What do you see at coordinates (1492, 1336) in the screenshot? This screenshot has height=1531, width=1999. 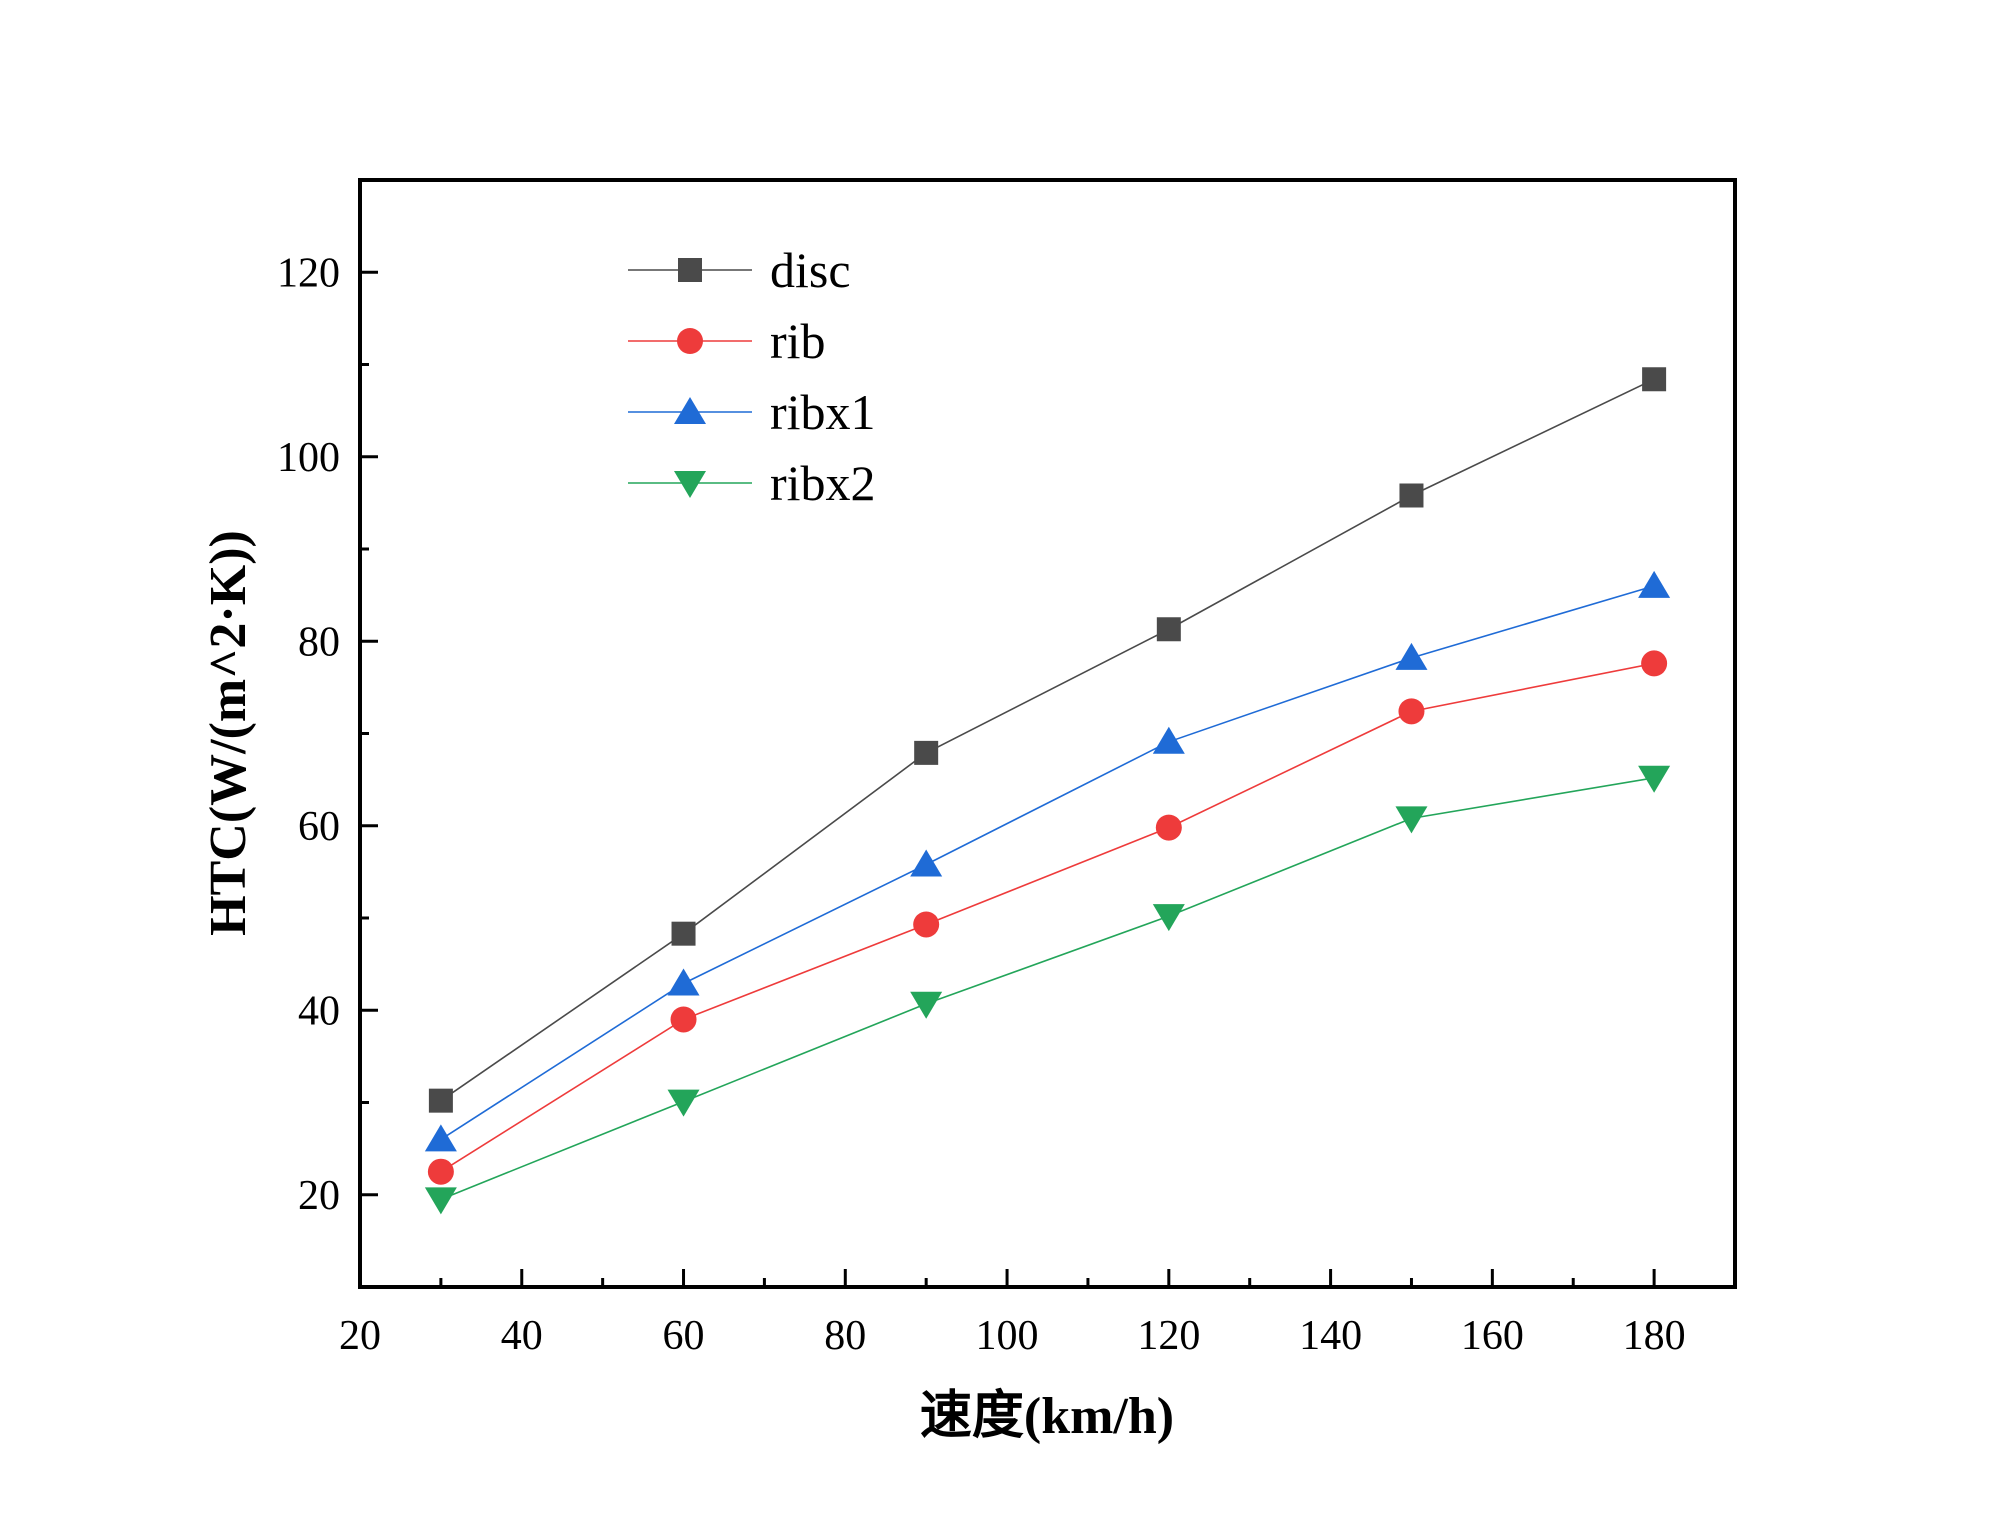 I see `x-tick-label: 160` at bounding box center [1492, 1336].